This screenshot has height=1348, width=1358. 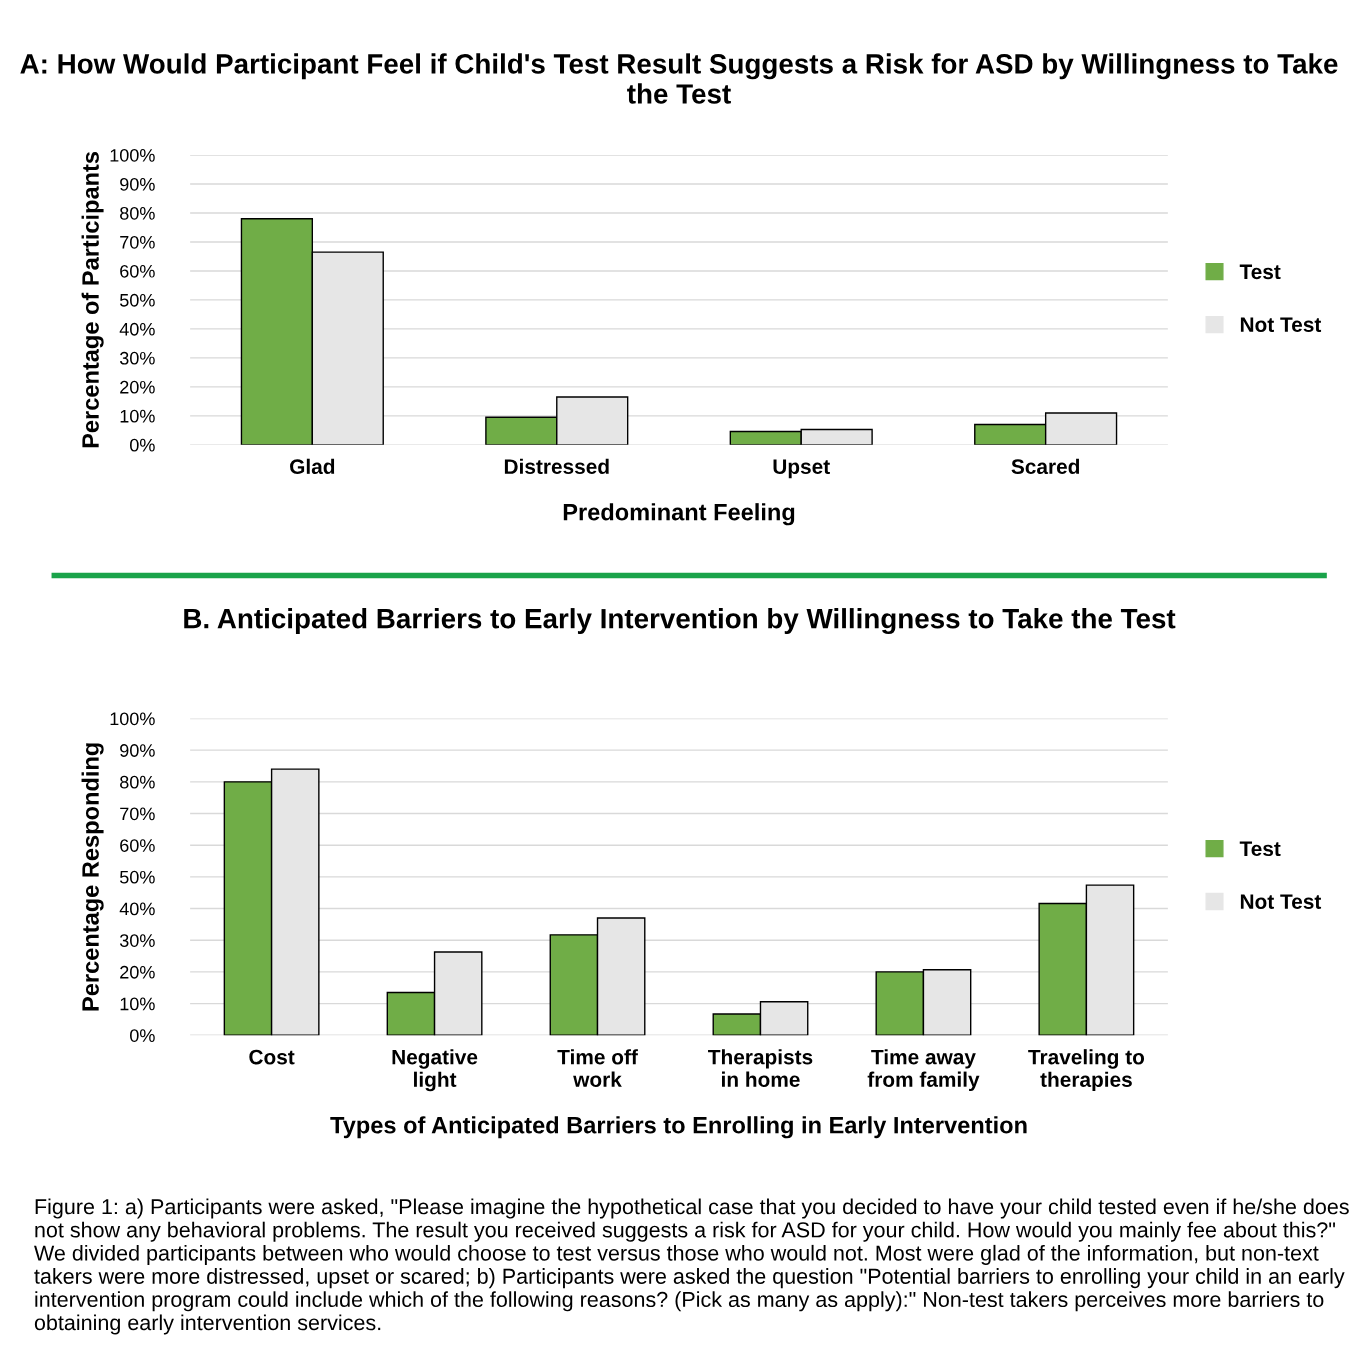 I want to click on x-tick-label: Glad, so click(x=312, y=466).